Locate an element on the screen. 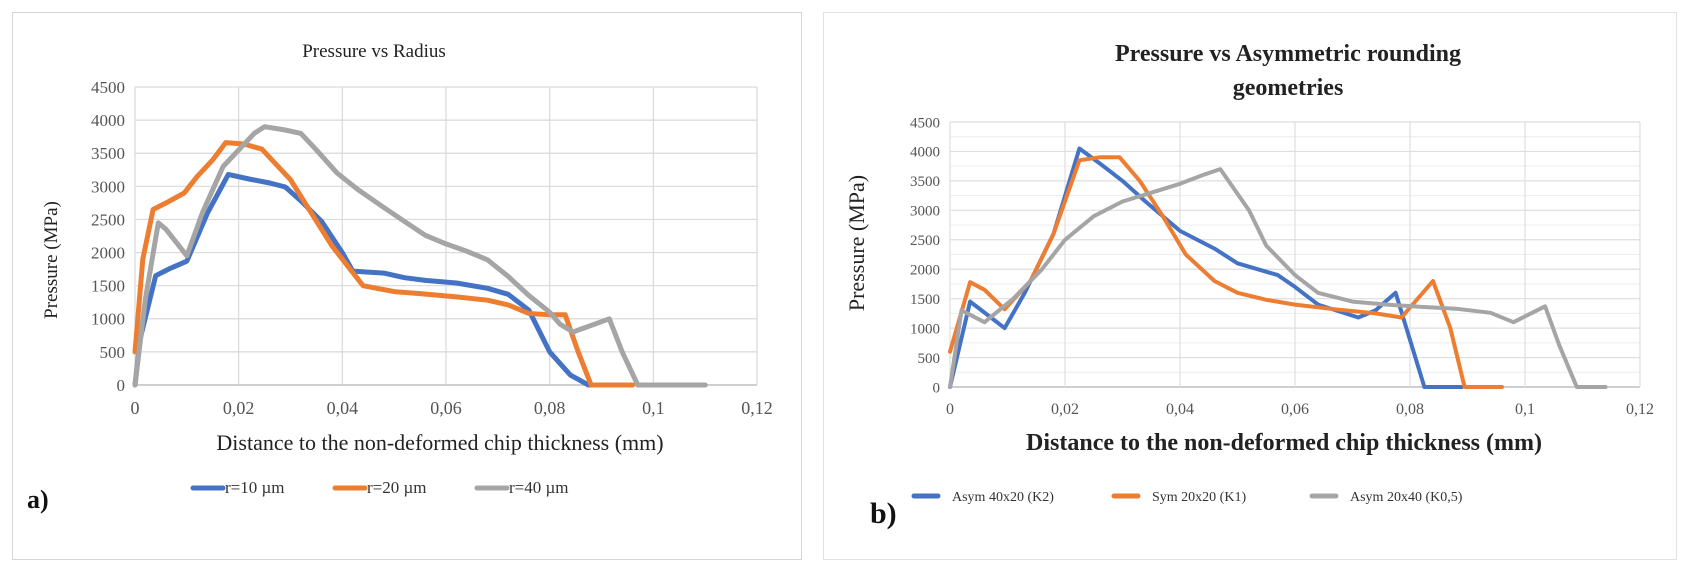 This screenshot has height=572, width=1688. chart-a-legend-item: r=20 µm is located at coordinates (379, 487).